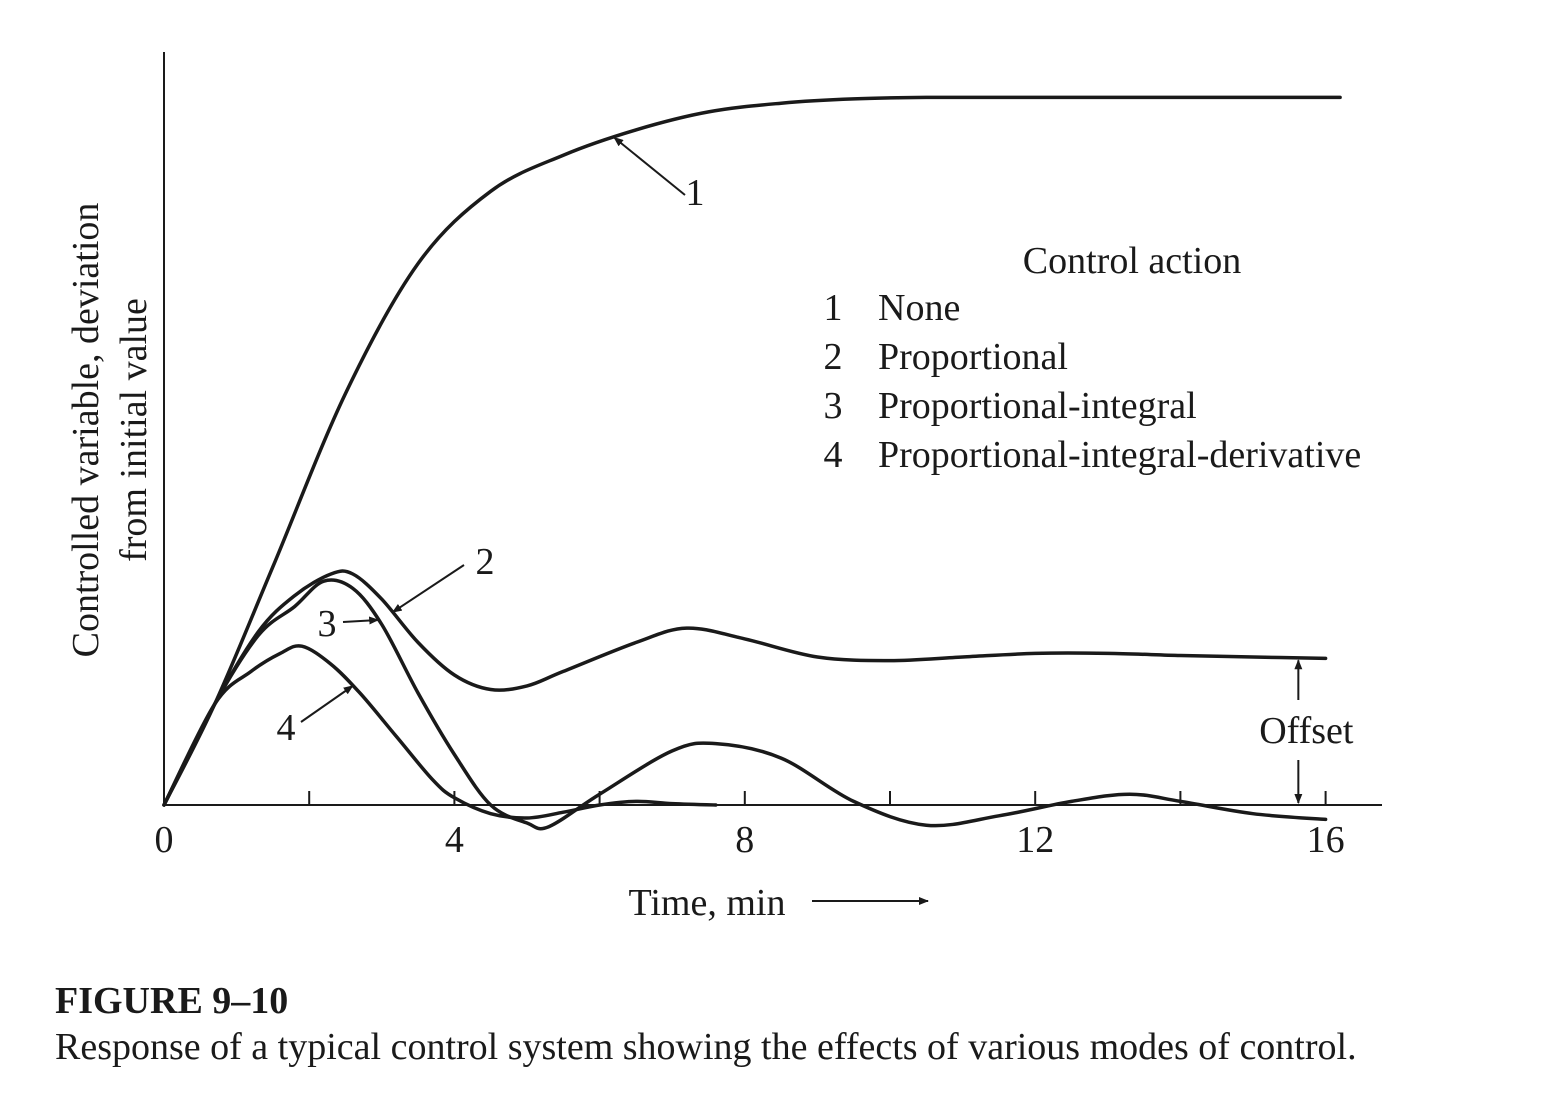 This screenshot has height=1094, width=1563. What do you see at coordinates (428, 589) in the screenshot?
I see `curve-2-pointer-arrow` at bounding box center [428, 589].